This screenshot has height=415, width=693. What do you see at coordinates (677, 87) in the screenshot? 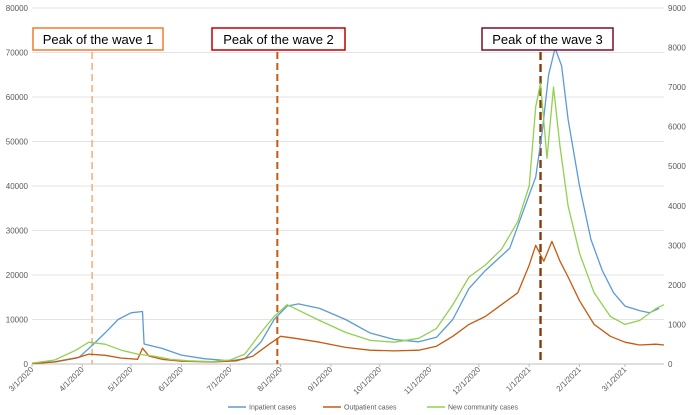
I see `right-y-tick-label: 7000` at bounding box center [677, 87].